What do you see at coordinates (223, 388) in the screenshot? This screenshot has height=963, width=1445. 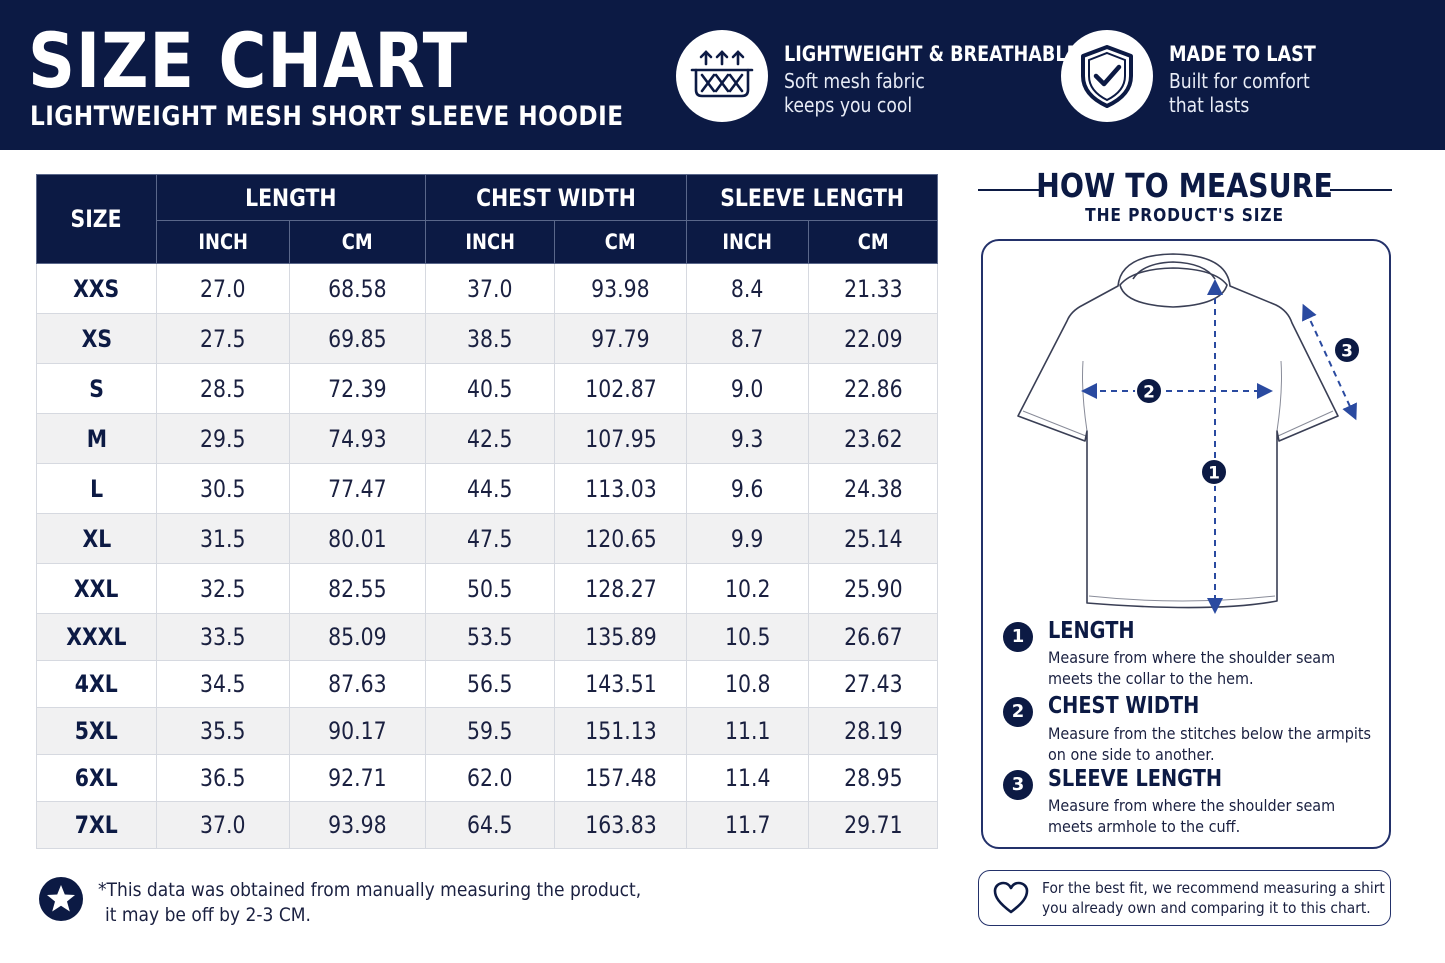 I see `measurement-cell: 28.5` at bounding box center [223, 388].